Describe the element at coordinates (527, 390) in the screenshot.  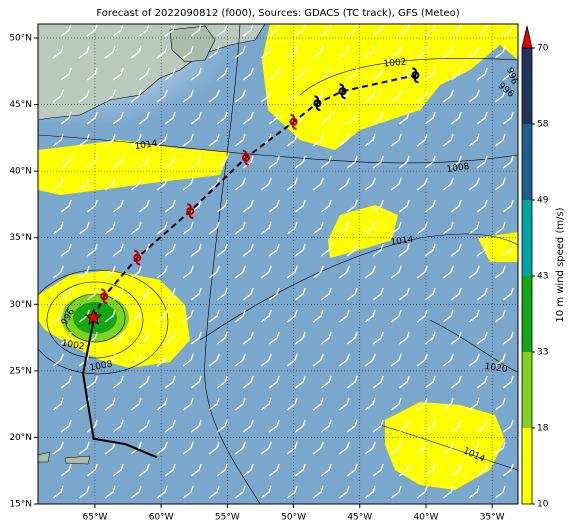
I see `colorbar-segment` at that location.